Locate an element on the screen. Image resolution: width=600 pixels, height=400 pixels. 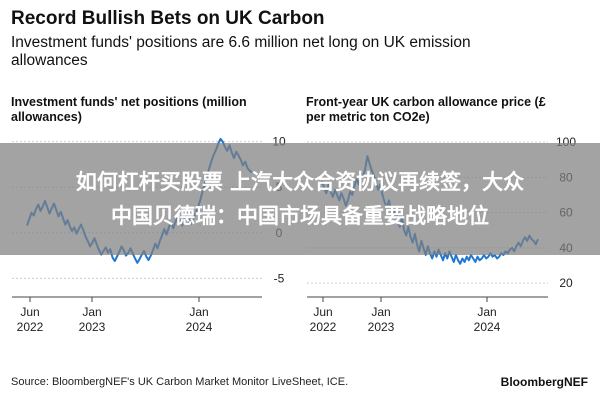
right-x-tick-label: 2023 is located at coordinates (381, 327).